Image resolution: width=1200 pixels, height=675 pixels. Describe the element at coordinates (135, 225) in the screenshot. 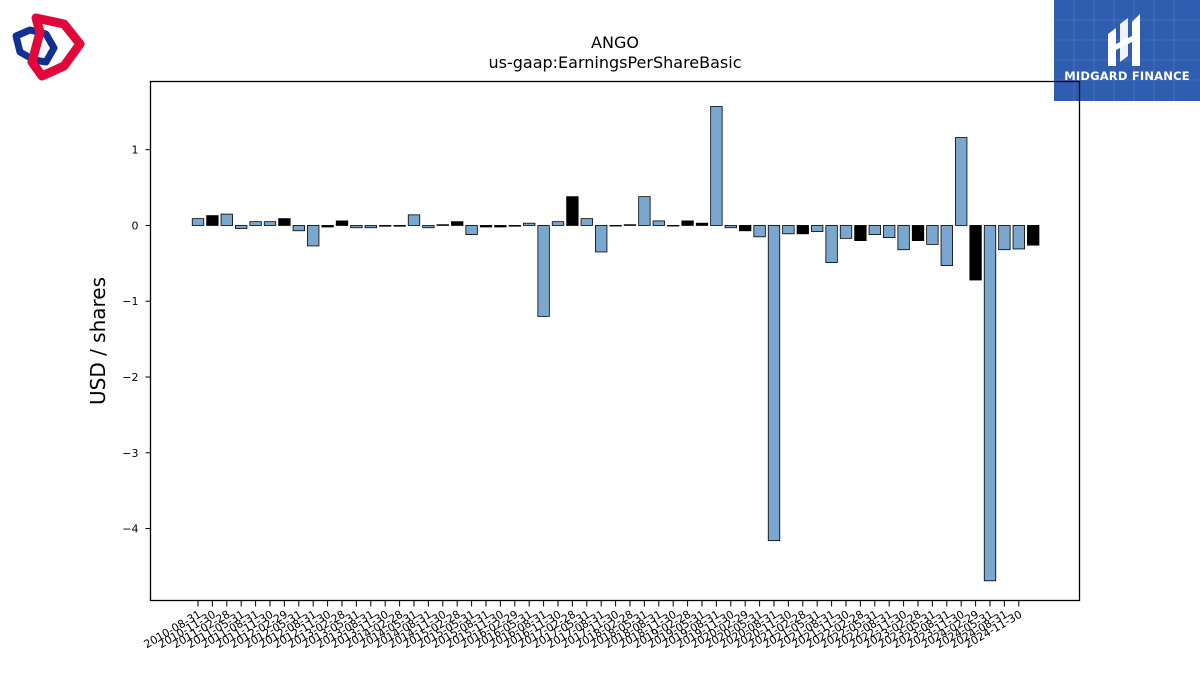

I see `y-tick-label: 0` at that location.